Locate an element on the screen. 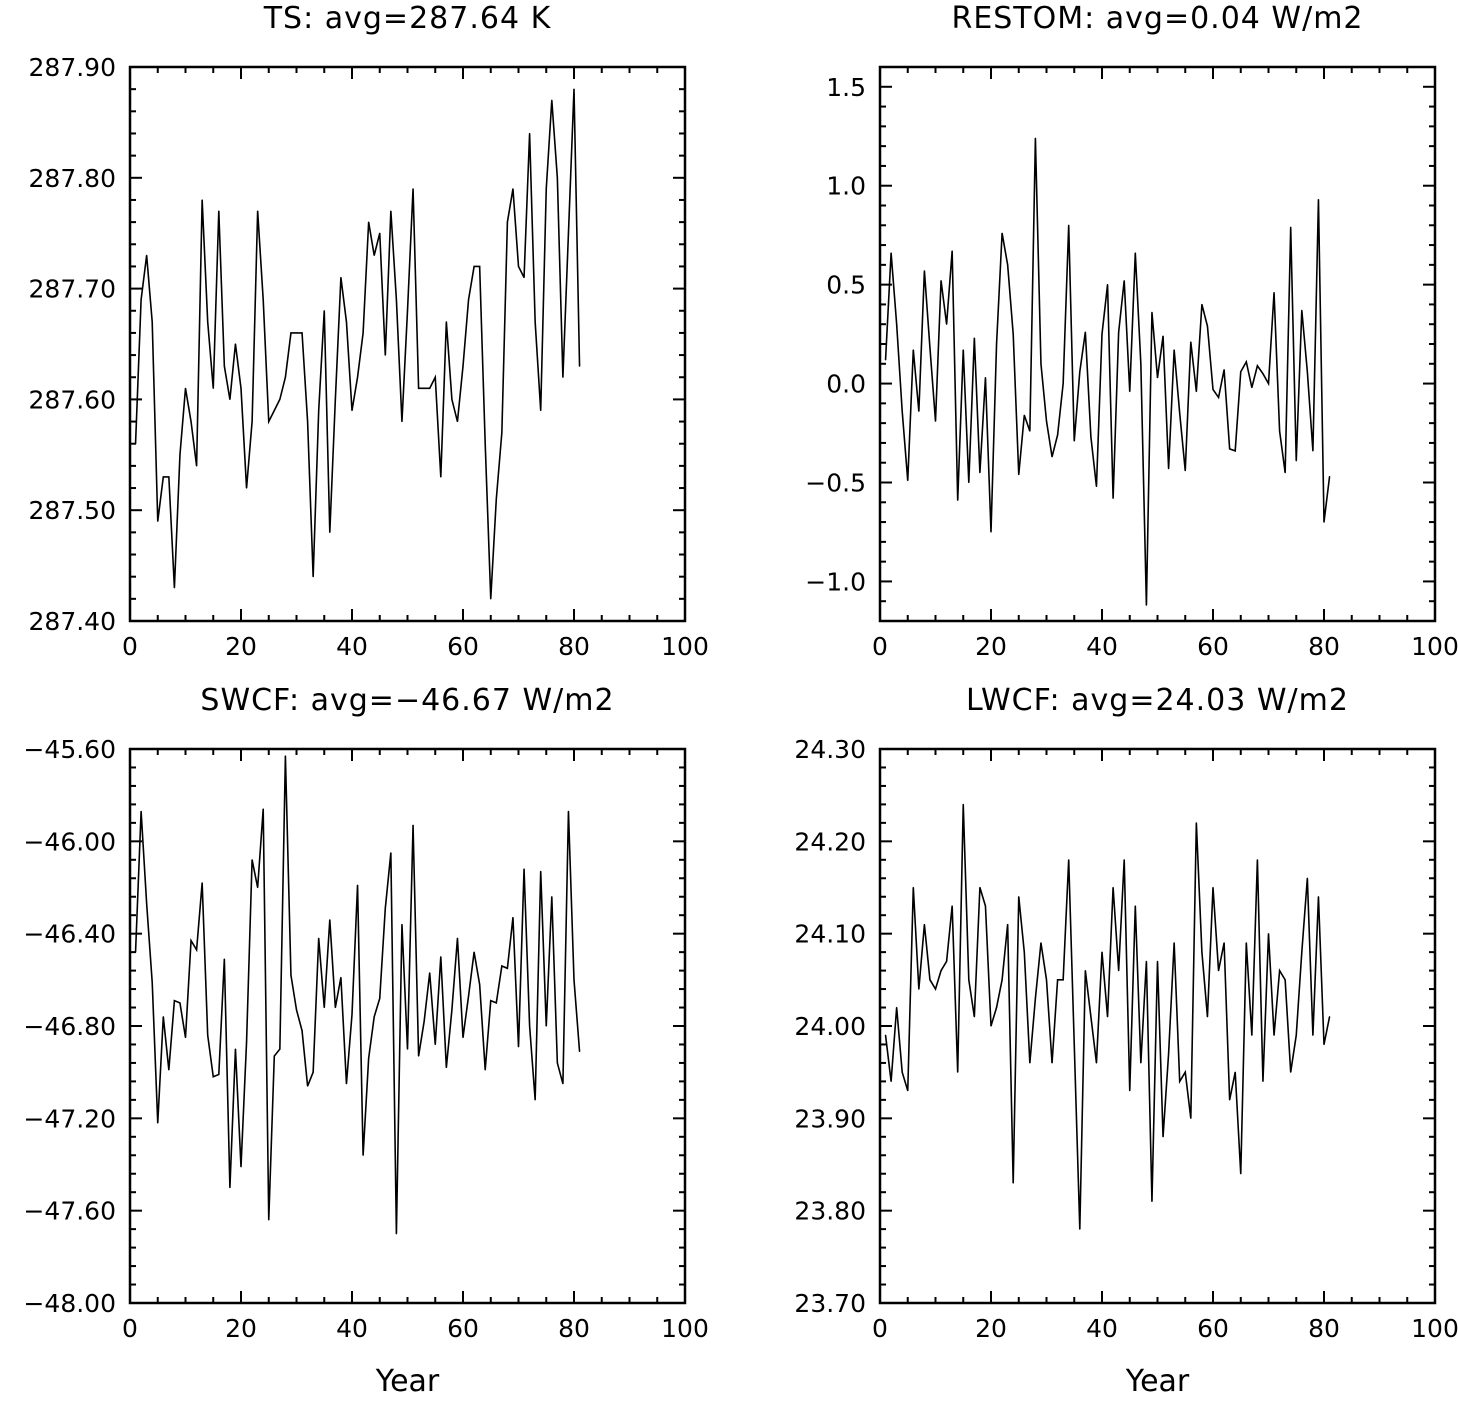  y-tick-label: −46.80 is located at coordinates (69, 1026).